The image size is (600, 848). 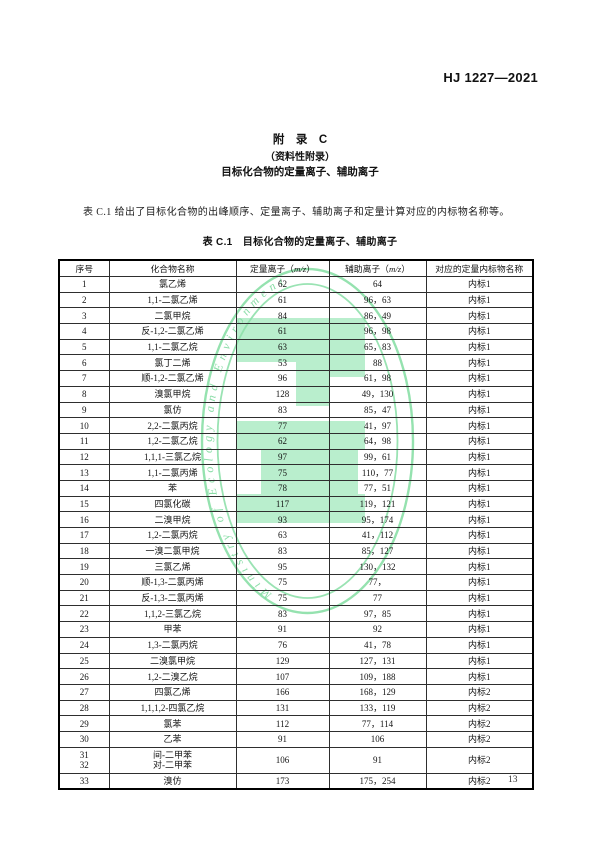 I want to click on cell-aux-ion: 133，119, so click(x=377, y=708).